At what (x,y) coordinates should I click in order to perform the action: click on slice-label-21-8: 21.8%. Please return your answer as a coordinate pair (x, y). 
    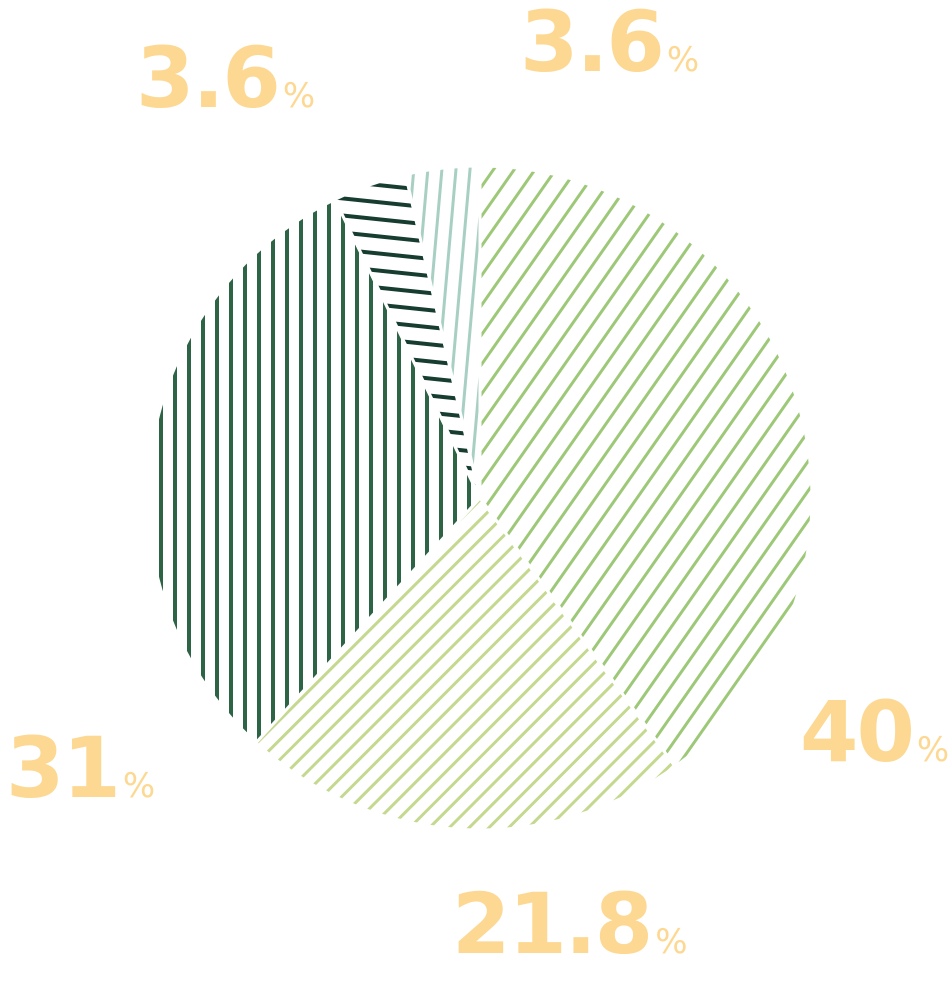
    Looking at the image, I should click on (570, 924).